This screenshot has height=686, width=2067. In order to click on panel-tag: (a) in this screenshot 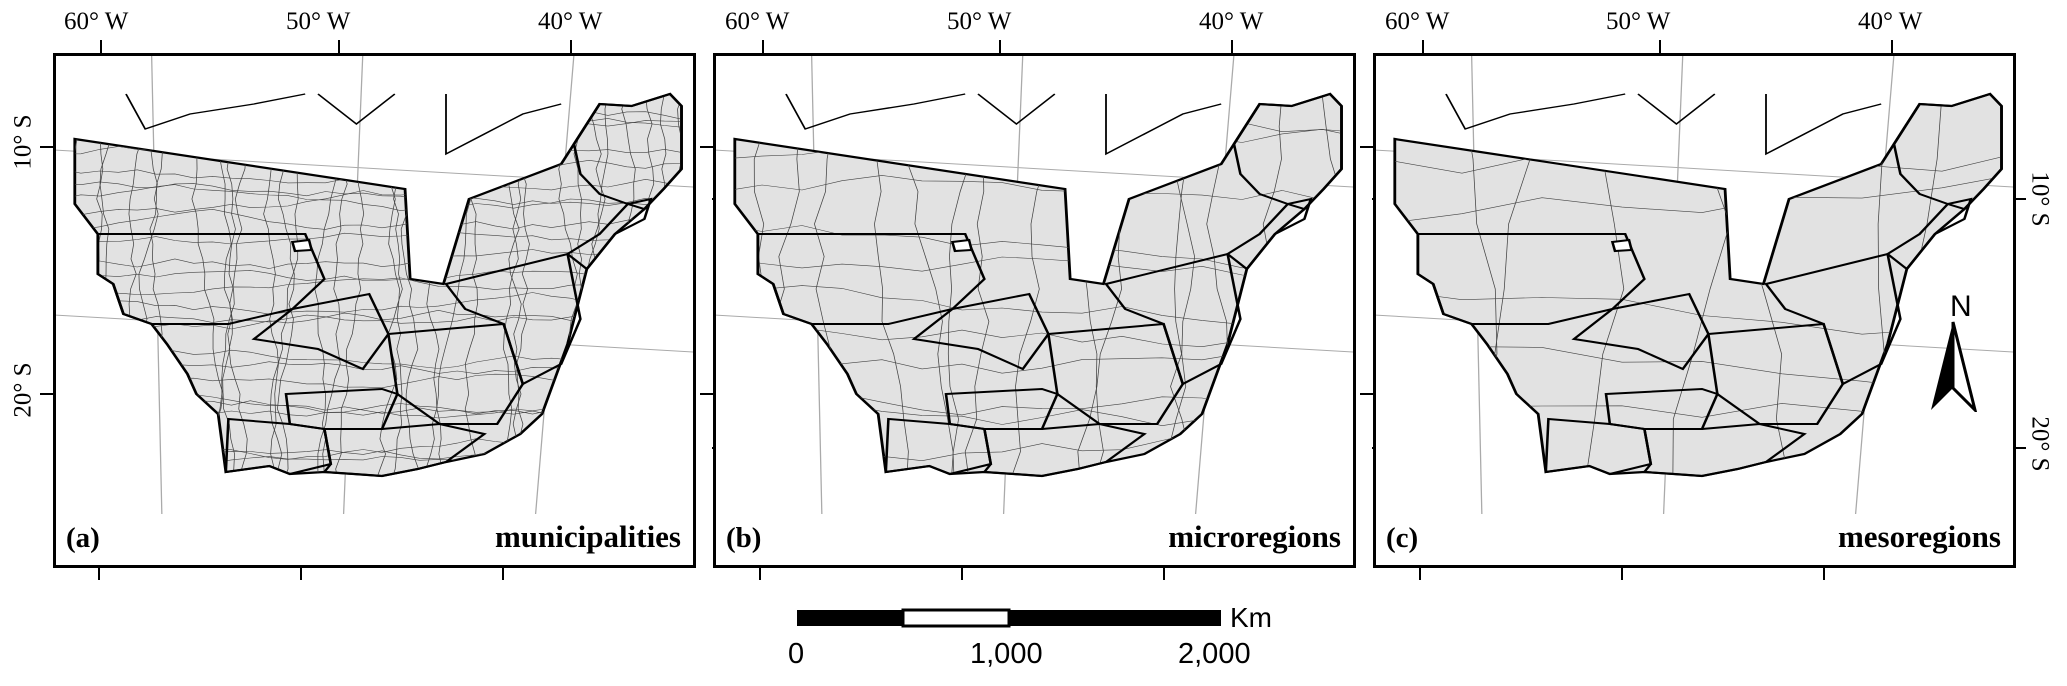, I will do `click(83, 538)`.